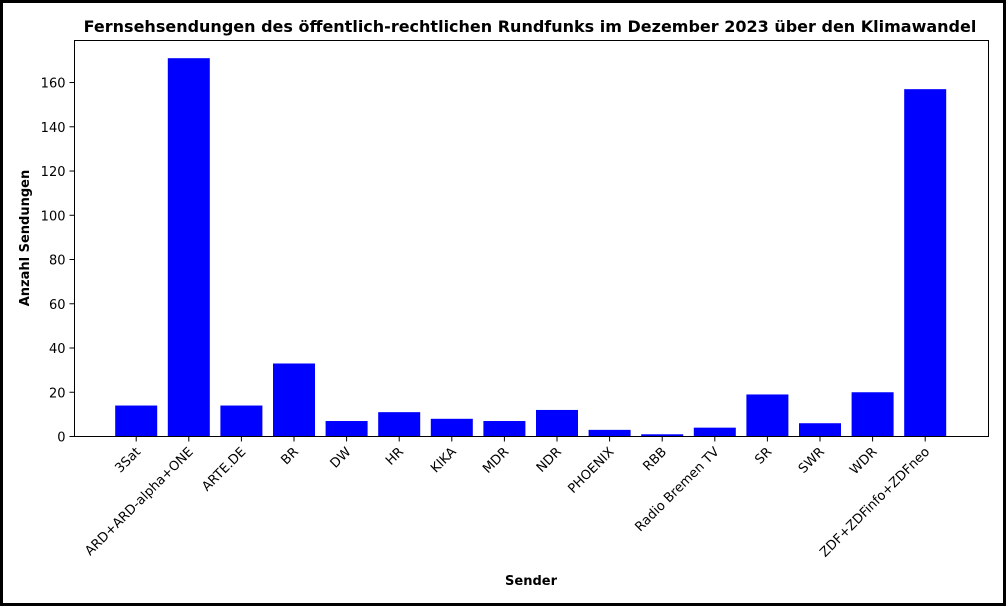  Describe the element at coordinates (531, 581) in the screenshot. I see `x-axis-label: Sender` at that location.